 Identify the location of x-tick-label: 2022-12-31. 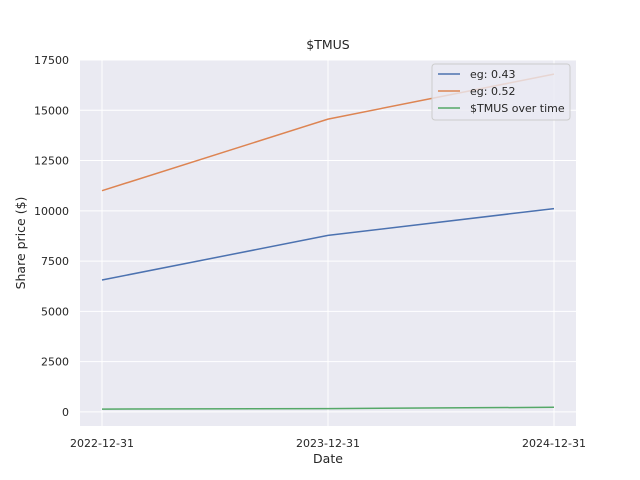
(102, 443).